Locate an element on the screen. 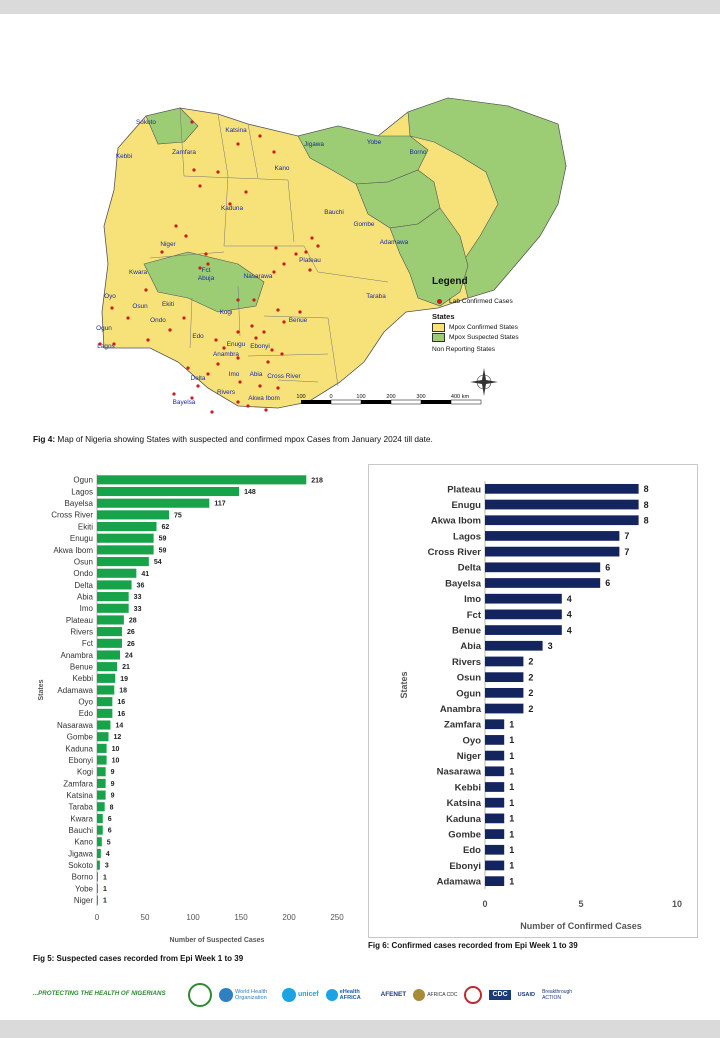  north-arrow-icon is located at coordinates (484, 382).